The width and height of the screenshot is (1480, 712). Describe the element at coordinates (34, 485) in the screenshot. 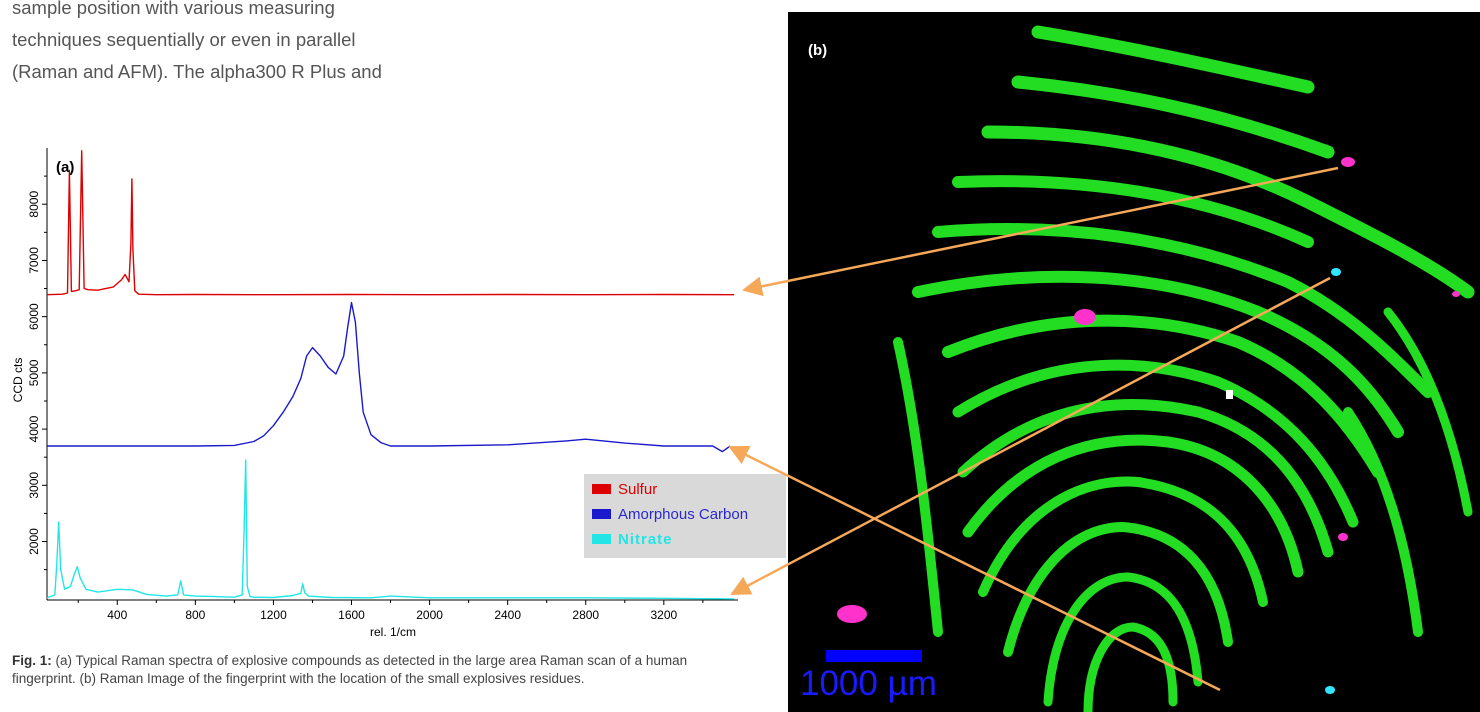

I see `y-tick-label-3000: 3000` at that location.